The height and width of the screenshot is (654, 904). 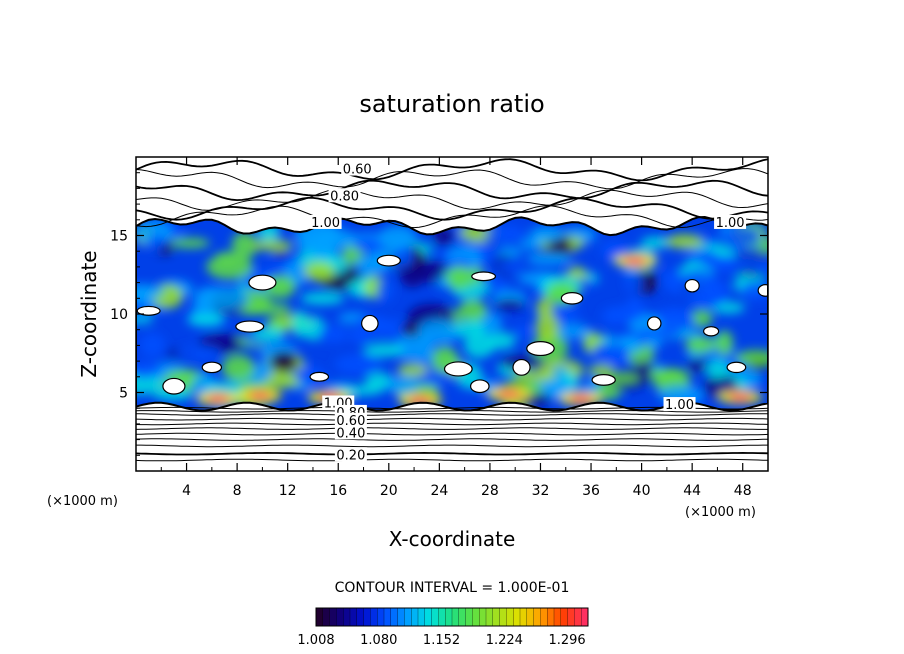 What do you see at coordinates (443, 627) in the screenshot?
I see `colorbar: 1.008 1.080 1.152 1.224 1.296` at bounding box center [443, 627].